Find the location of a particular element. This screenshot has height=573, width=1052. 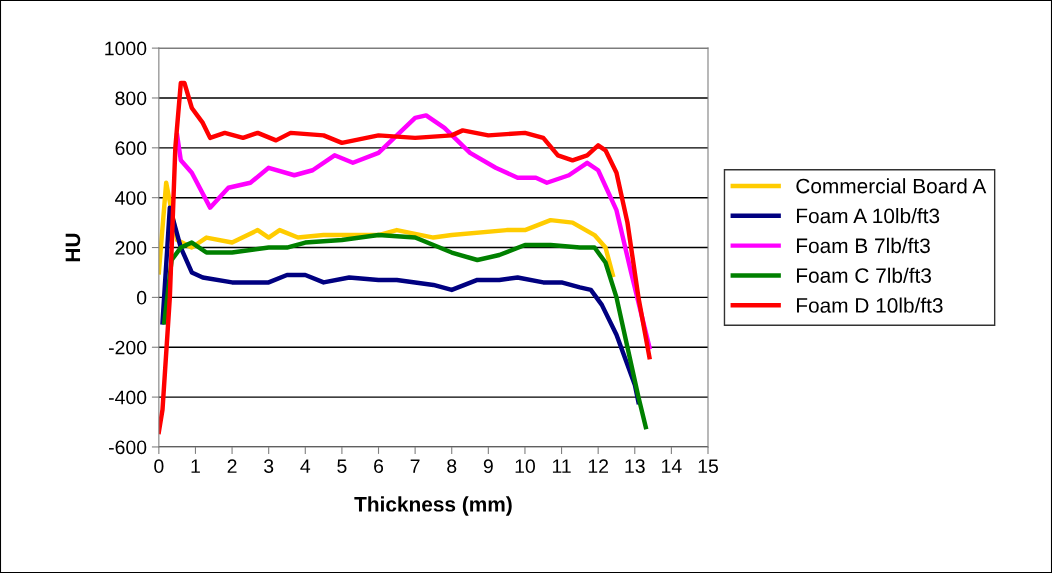

x-tick-label: 2 is located at coordinates (232, 466).